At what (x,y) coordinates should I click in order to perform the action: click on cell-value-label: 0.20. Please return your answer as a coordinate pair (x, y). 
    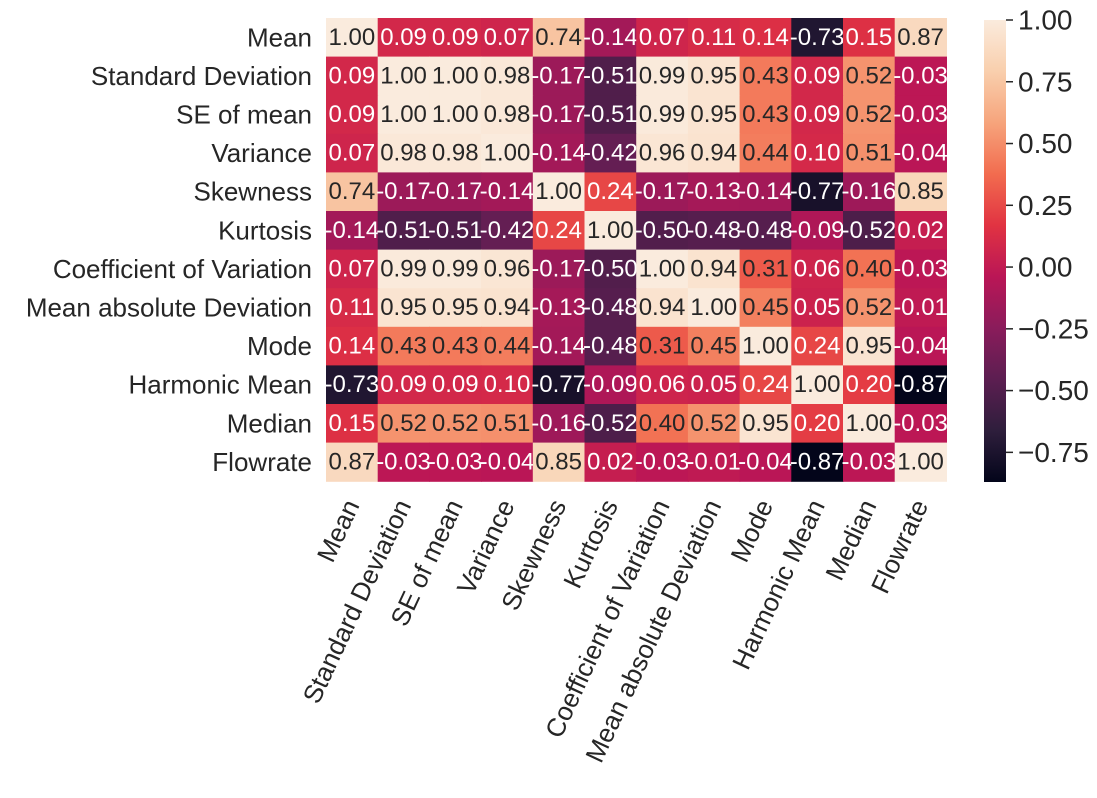
    Looking at the image, I should click on (817, 423).